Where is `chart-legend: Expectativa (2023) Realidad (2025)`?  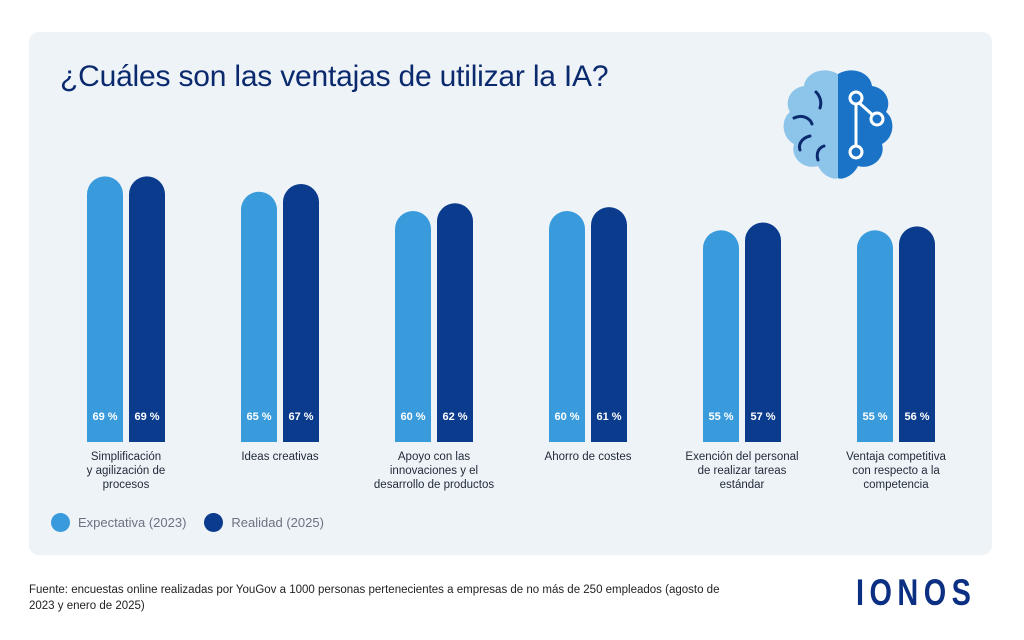 chart-legend: Expectativa (2023) Realidad (2025) is located at coordinates (187, 522).